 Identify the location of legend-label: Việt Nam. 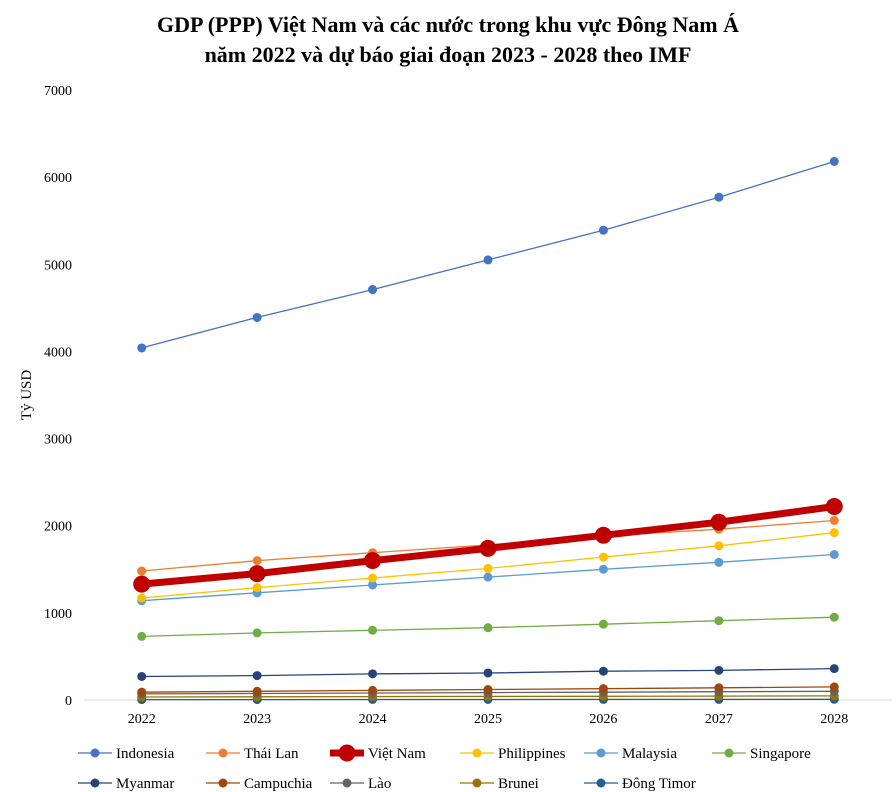
(397, 754).